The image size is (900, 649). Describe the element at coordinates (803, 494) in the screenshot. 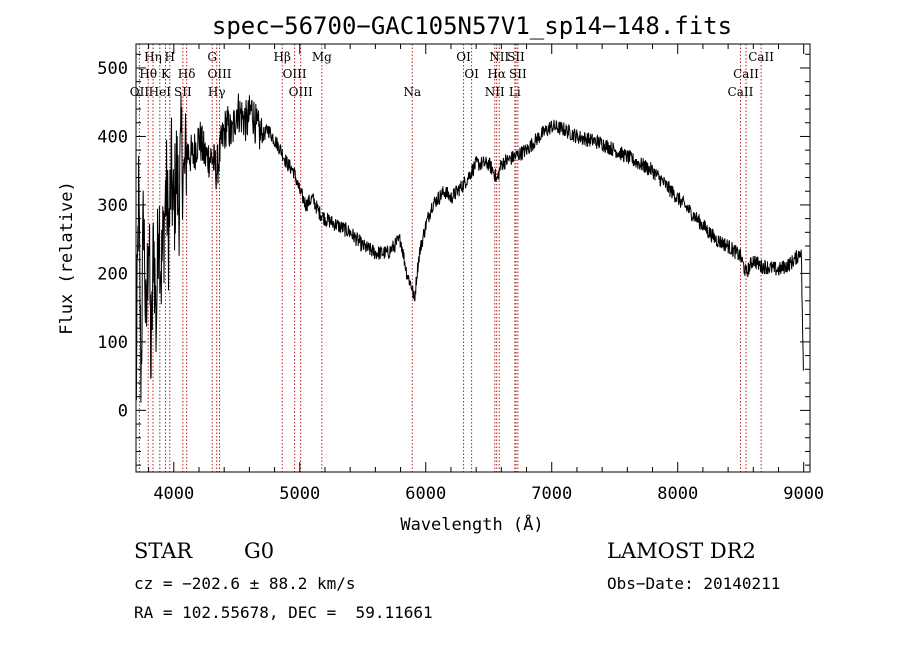

I see `x-tick-label: 9000` at that location.